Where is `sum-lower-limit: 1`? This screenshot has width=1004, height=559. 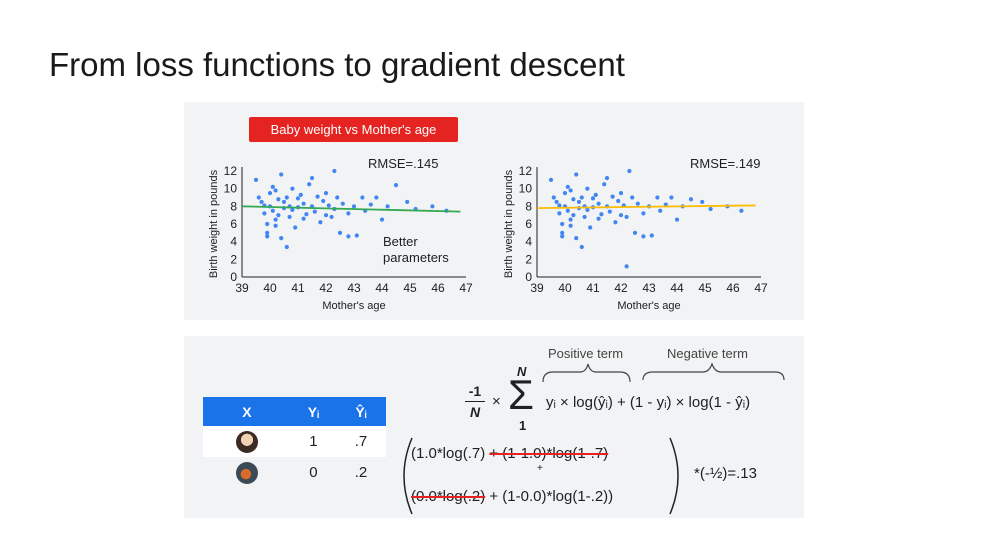
sum-lower-limit: 1 is located at coordinates (523, 425).